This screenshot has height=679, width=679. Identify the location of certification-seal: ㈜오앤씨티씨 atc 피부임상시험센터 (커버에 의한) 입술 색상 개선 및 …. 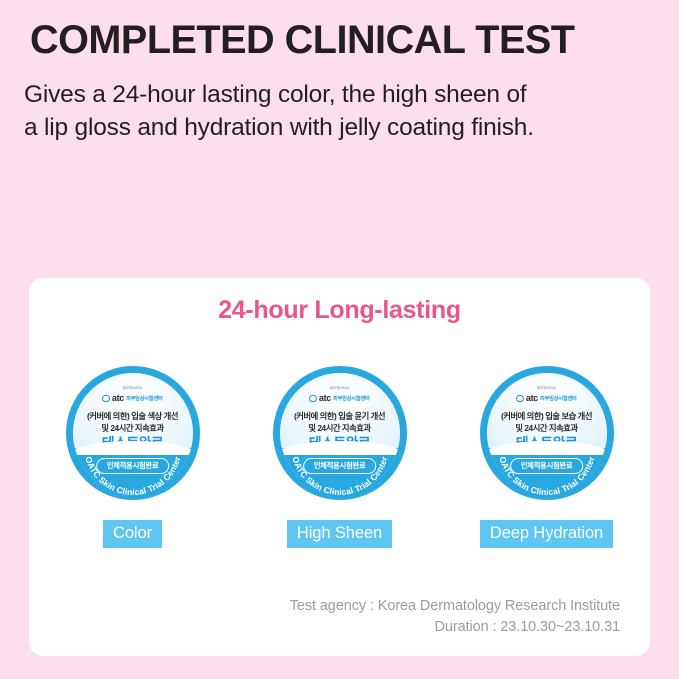
(132, 433).